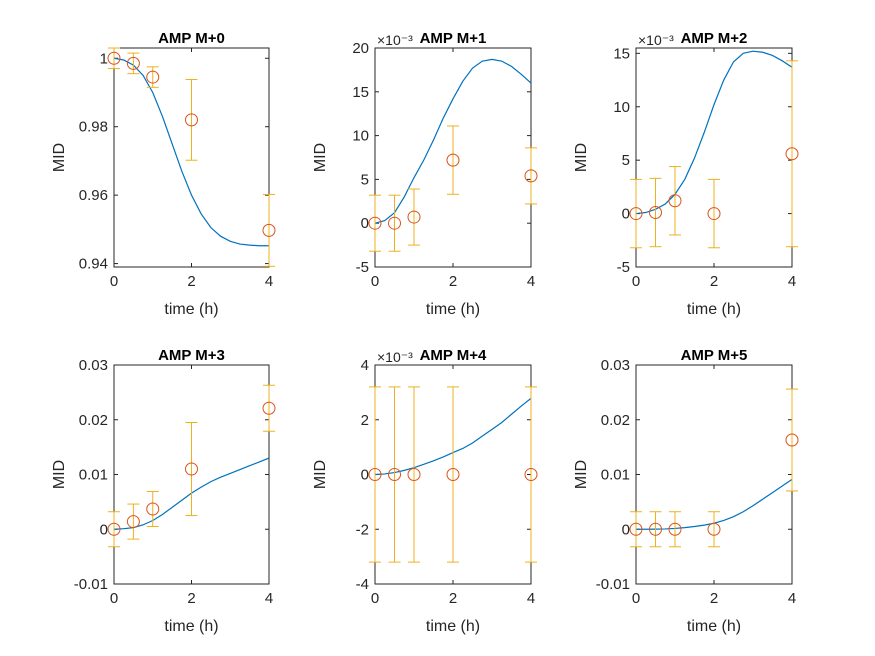 The height and width of the screenshot is (656, 875). Describe the element at coordinates (714, 38) in the screenshot. I see `panel-title: AMP M+2` at that location.